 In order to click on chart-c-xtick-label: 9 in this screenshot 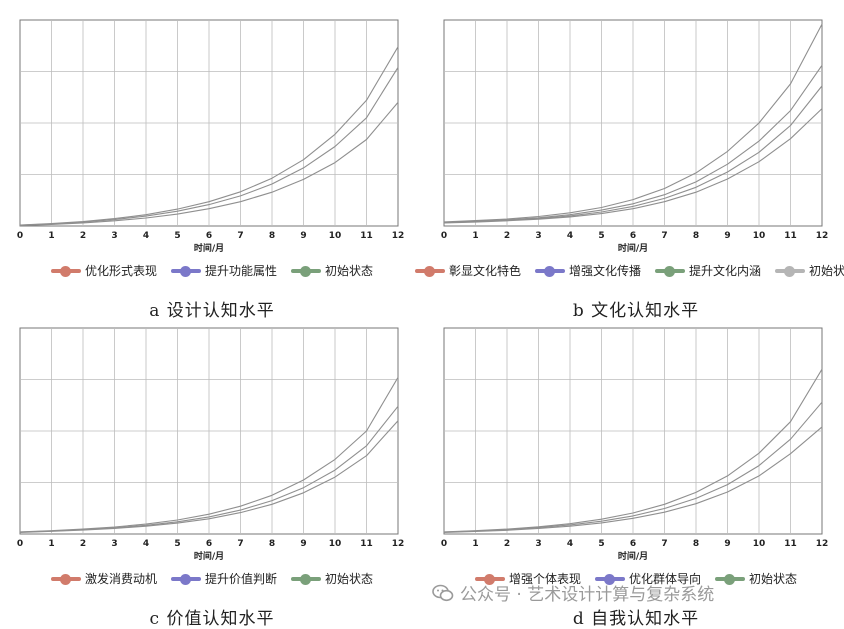, I will do `click(303, 544)`.